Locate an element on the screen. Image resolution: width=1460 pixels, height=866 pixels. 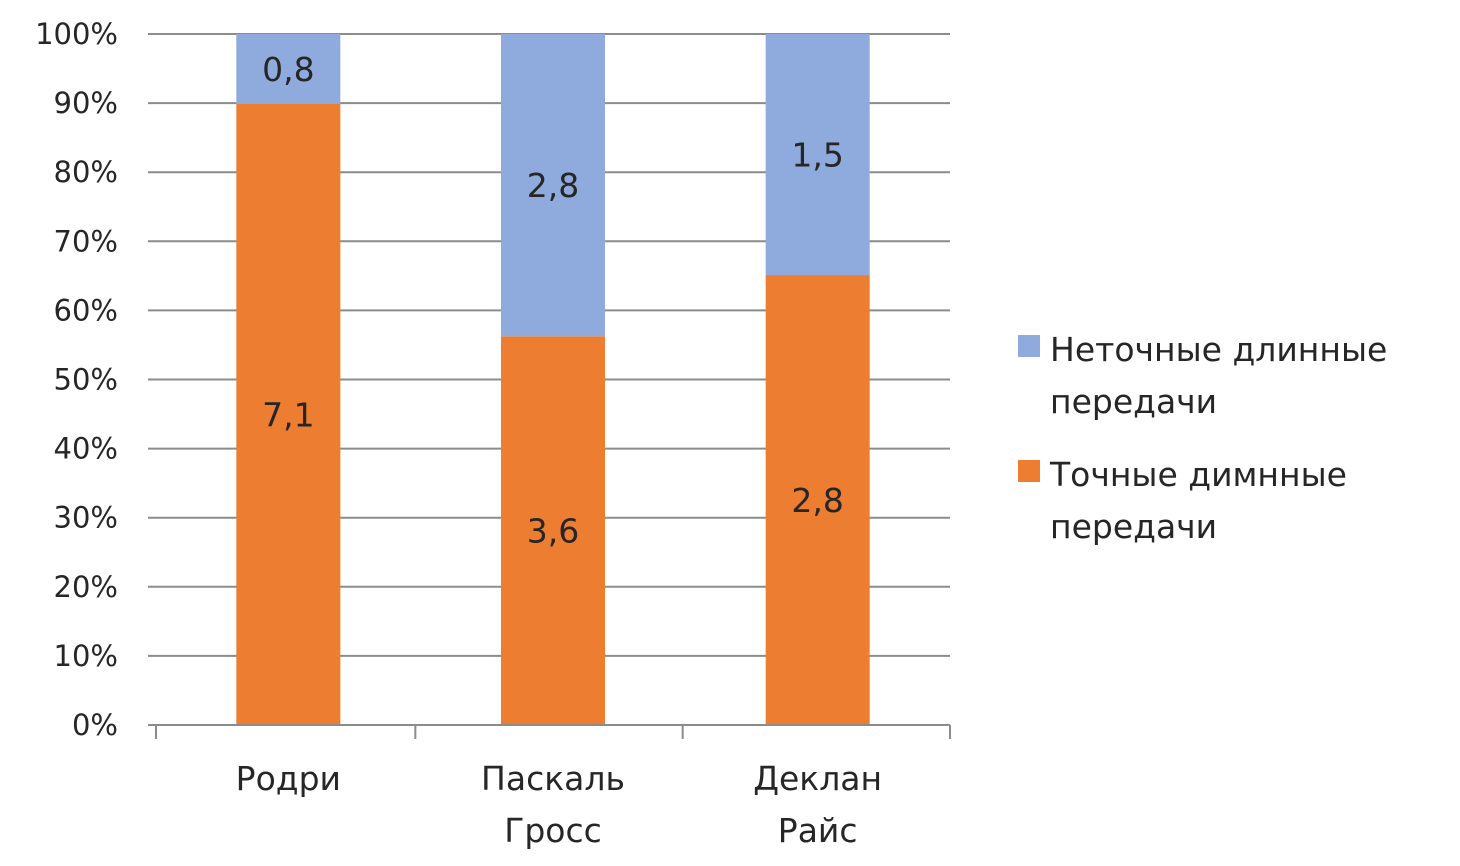
data-label: 1,5 is located at coordinates (817, 155).